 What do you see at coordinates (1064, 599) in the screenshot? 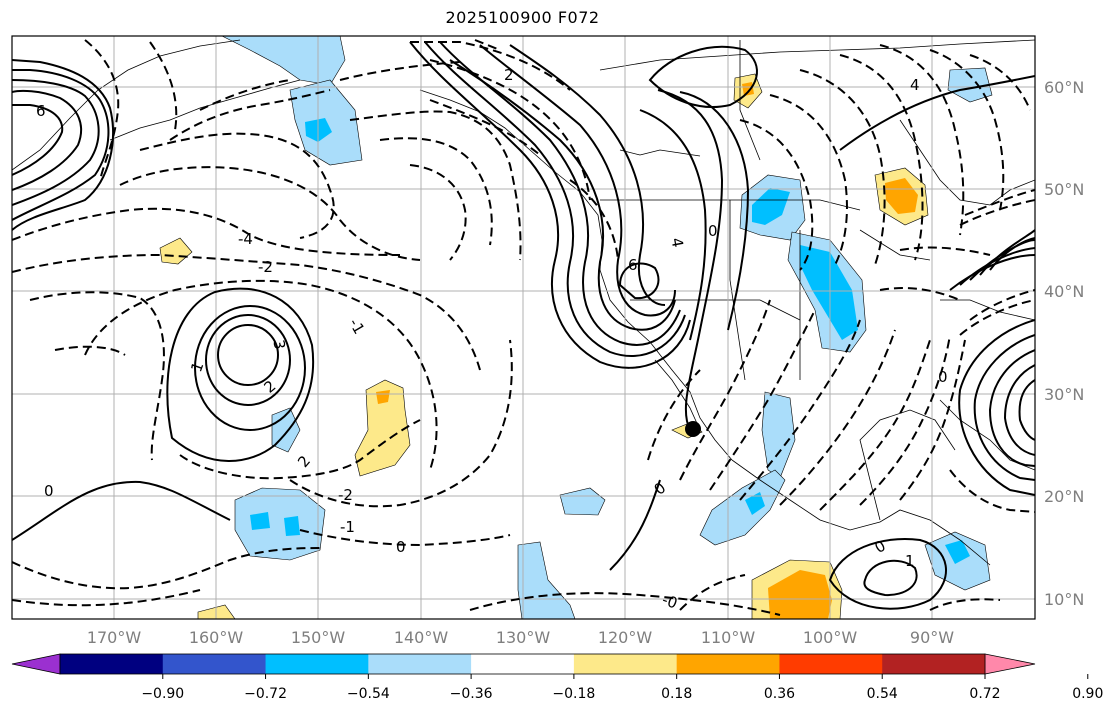
I see `lat-tick-label: 10°N` at bounding box center [1064, 599].